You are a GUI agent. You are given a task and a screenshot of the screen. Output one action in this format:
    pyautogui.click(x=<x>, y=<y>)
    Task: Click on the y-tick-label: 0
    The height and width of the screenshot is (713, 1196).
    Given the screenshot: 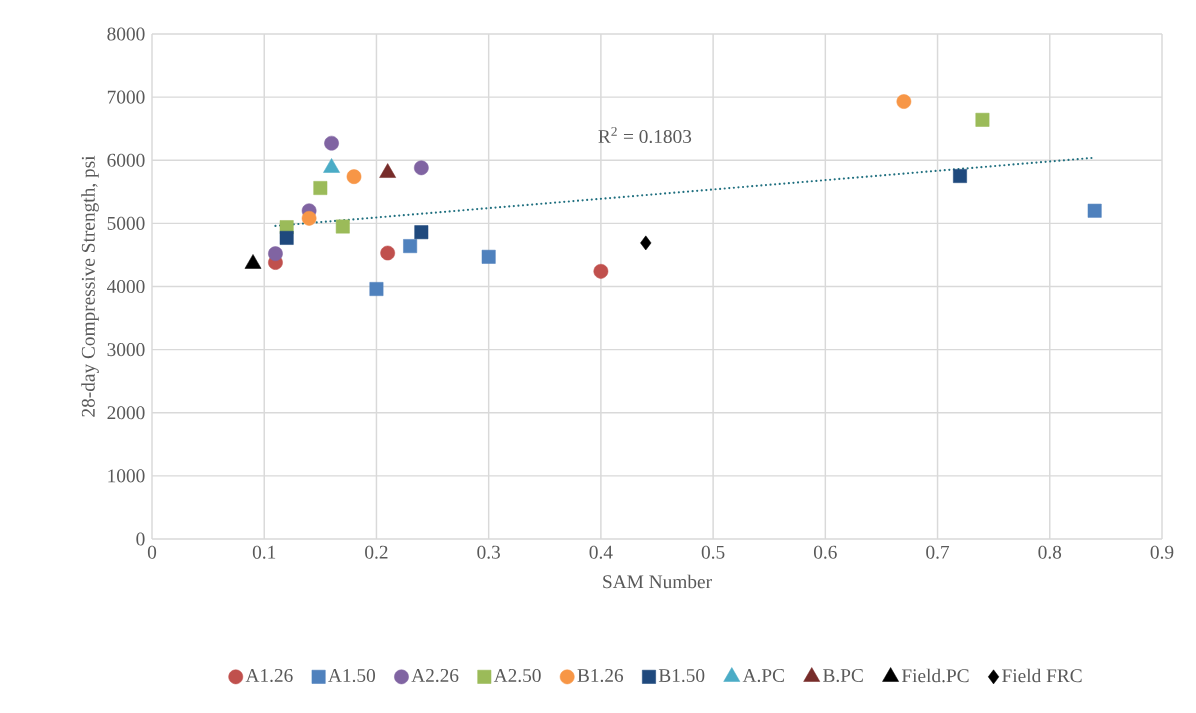 What is the action you would take?
    pyautogui.click(x=140, y=539)
    